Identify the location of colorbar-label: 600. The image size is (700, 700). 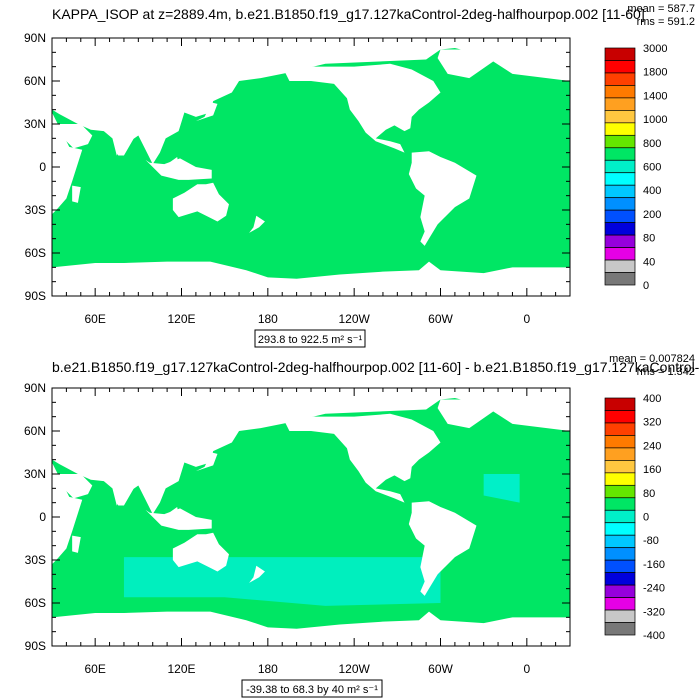
(652, 168).